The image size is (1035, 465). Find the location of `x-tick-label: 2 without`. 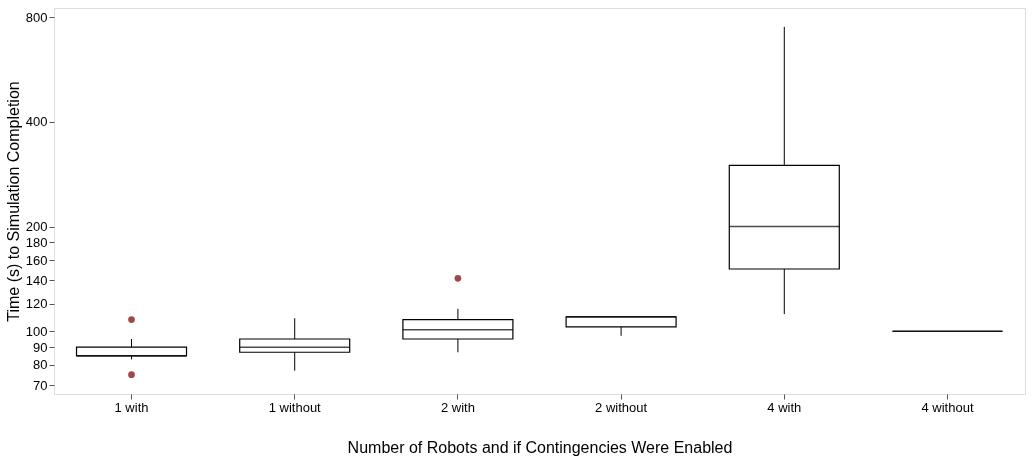

x-tick-label: 2 without is located at coordinates (621, 407).